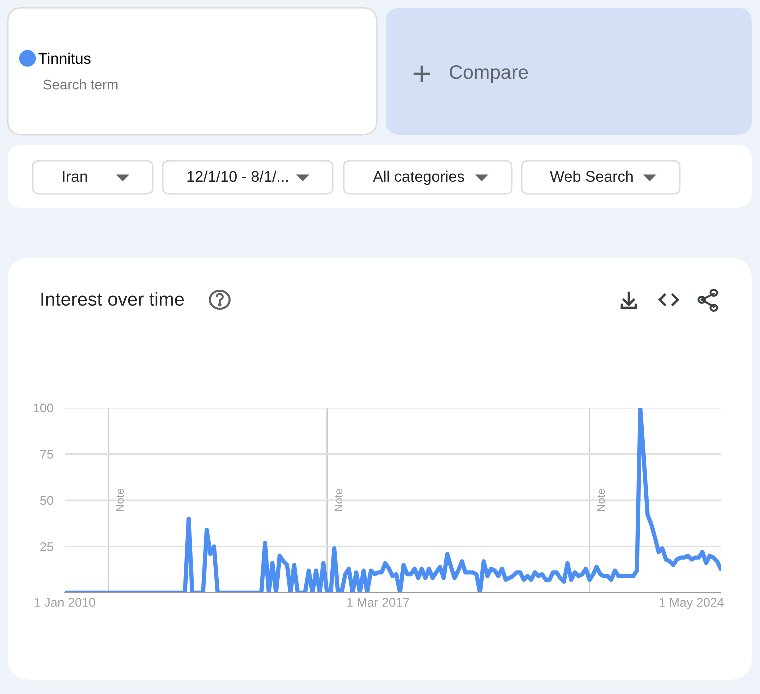 The width and height of the screenshot is (760, 694). What do you see at coordinates (81, 85) in the screenshot?
I see `text: Search term` at bounding box center [81, 85].